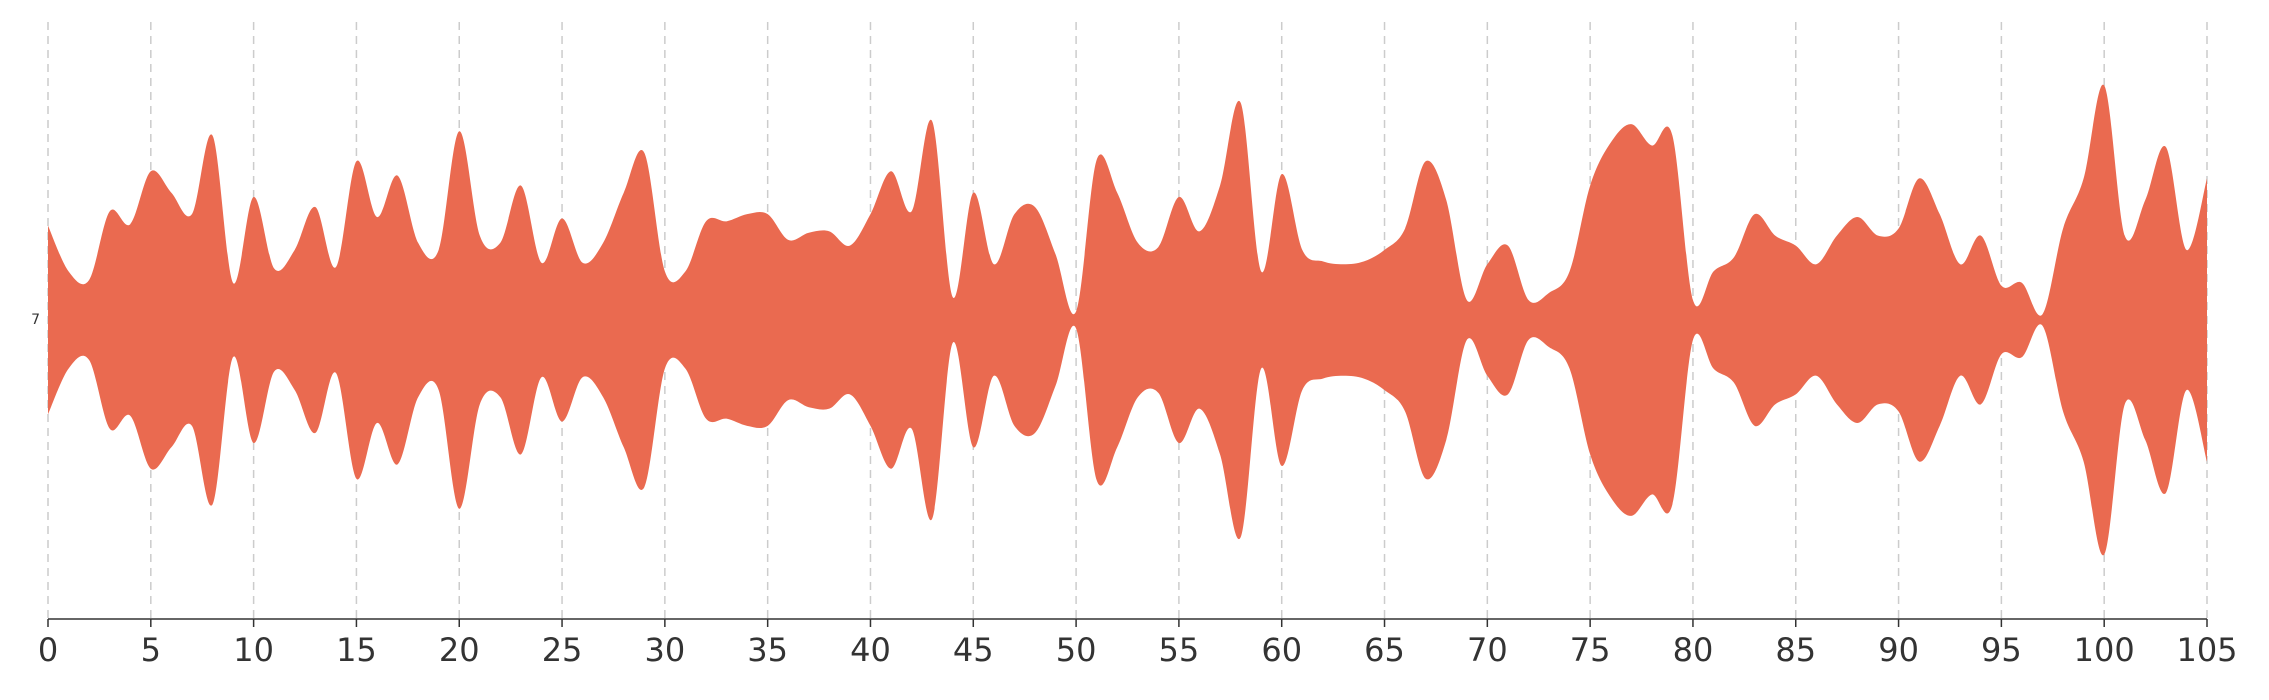  What do you see at coordinates (1590, 650) in the screenshot?
I see `x-tick-label: 75` at bounding box center [1590, 650].